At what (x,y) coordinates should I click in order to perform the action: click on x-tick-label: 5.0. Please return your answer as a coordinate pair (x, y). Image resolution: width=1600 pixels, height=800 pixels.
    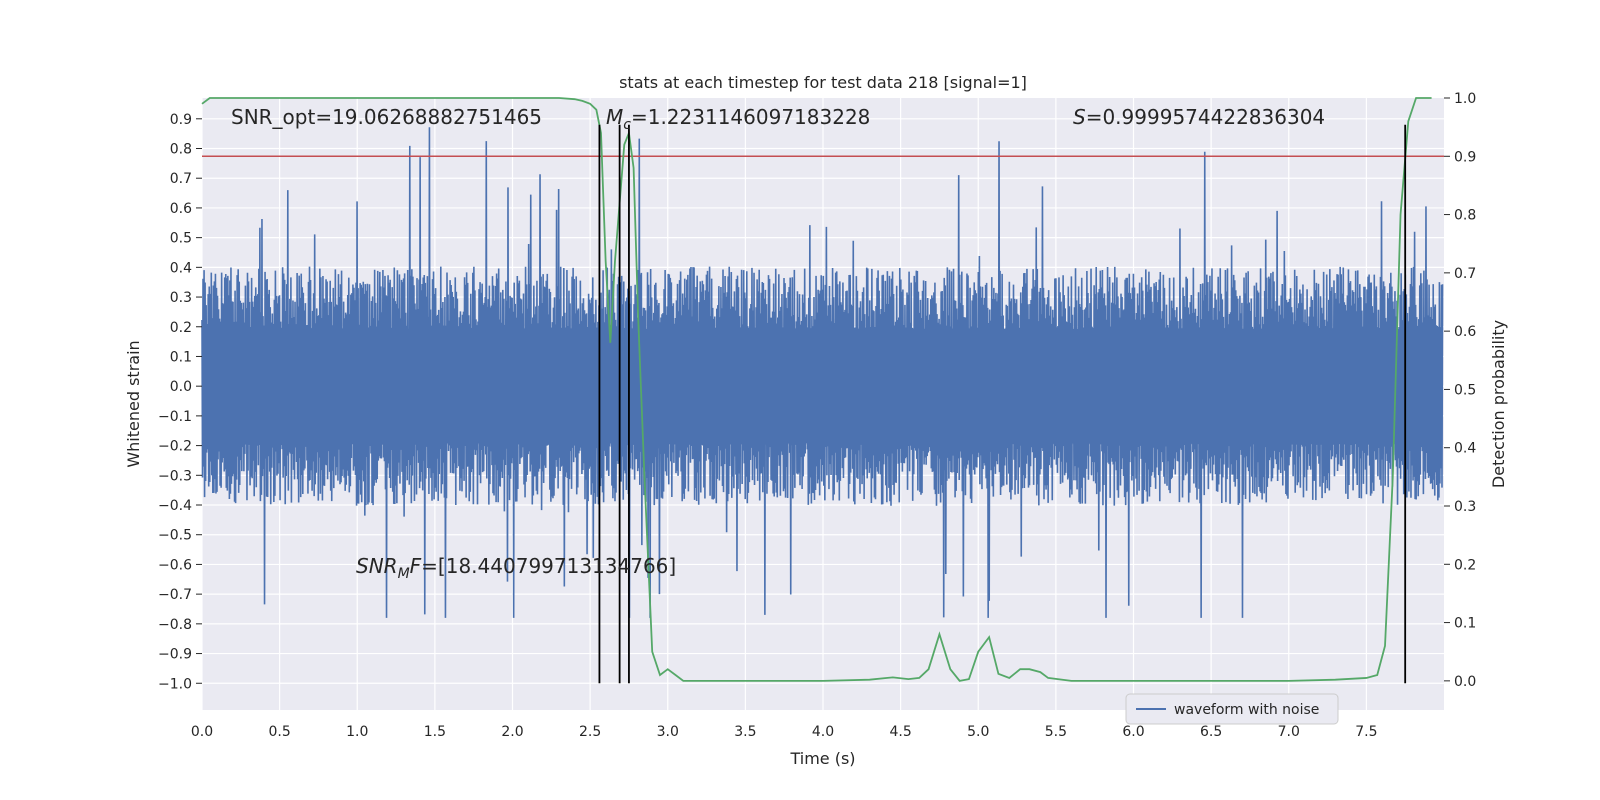
    Looking at the image, I should click on (978, 732).